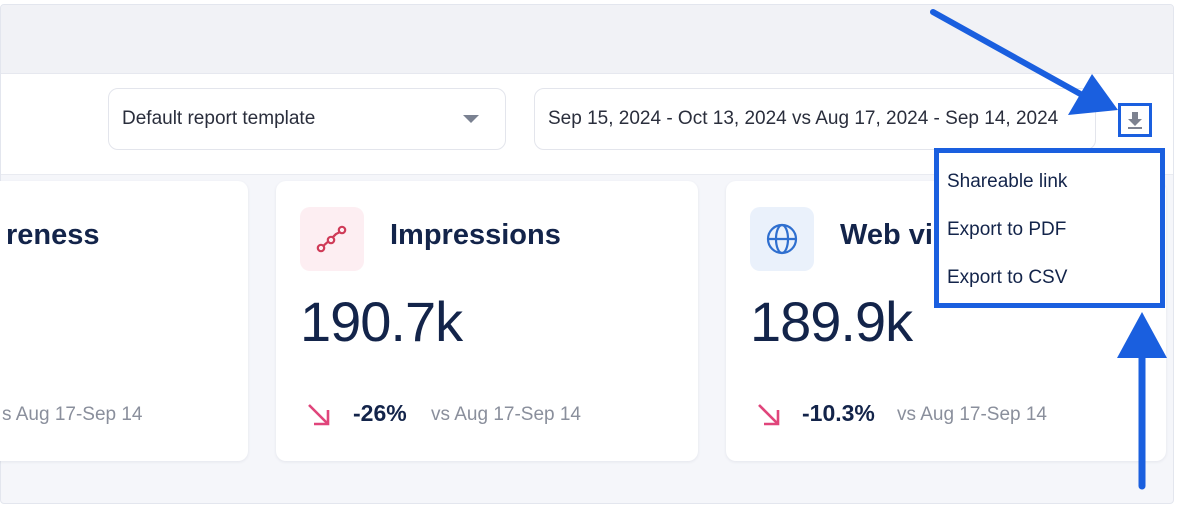  I want to click on metric-card-awareness: reness s Aug 17-Sep 14, so click(124, 321).